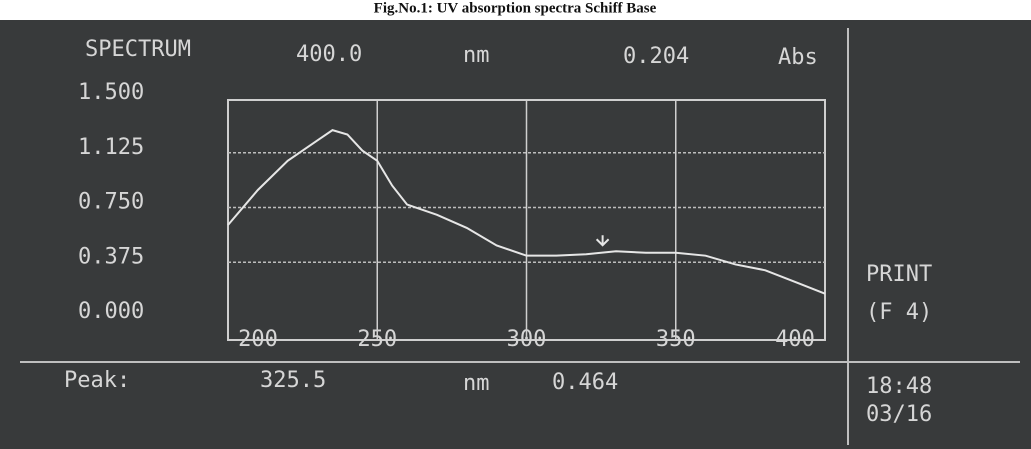  I want to click on peak-absorbance: 0.464, so click(585, 382).